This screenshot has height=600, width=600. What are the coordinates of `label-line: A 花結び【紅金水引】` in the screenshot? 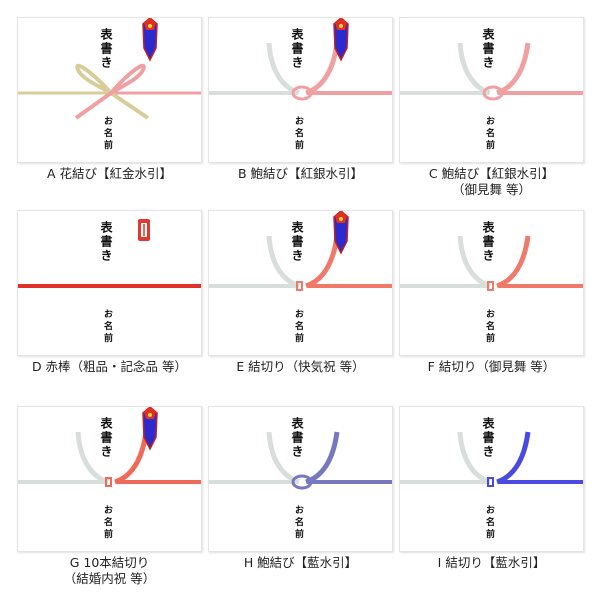 It's located at (109, 173).